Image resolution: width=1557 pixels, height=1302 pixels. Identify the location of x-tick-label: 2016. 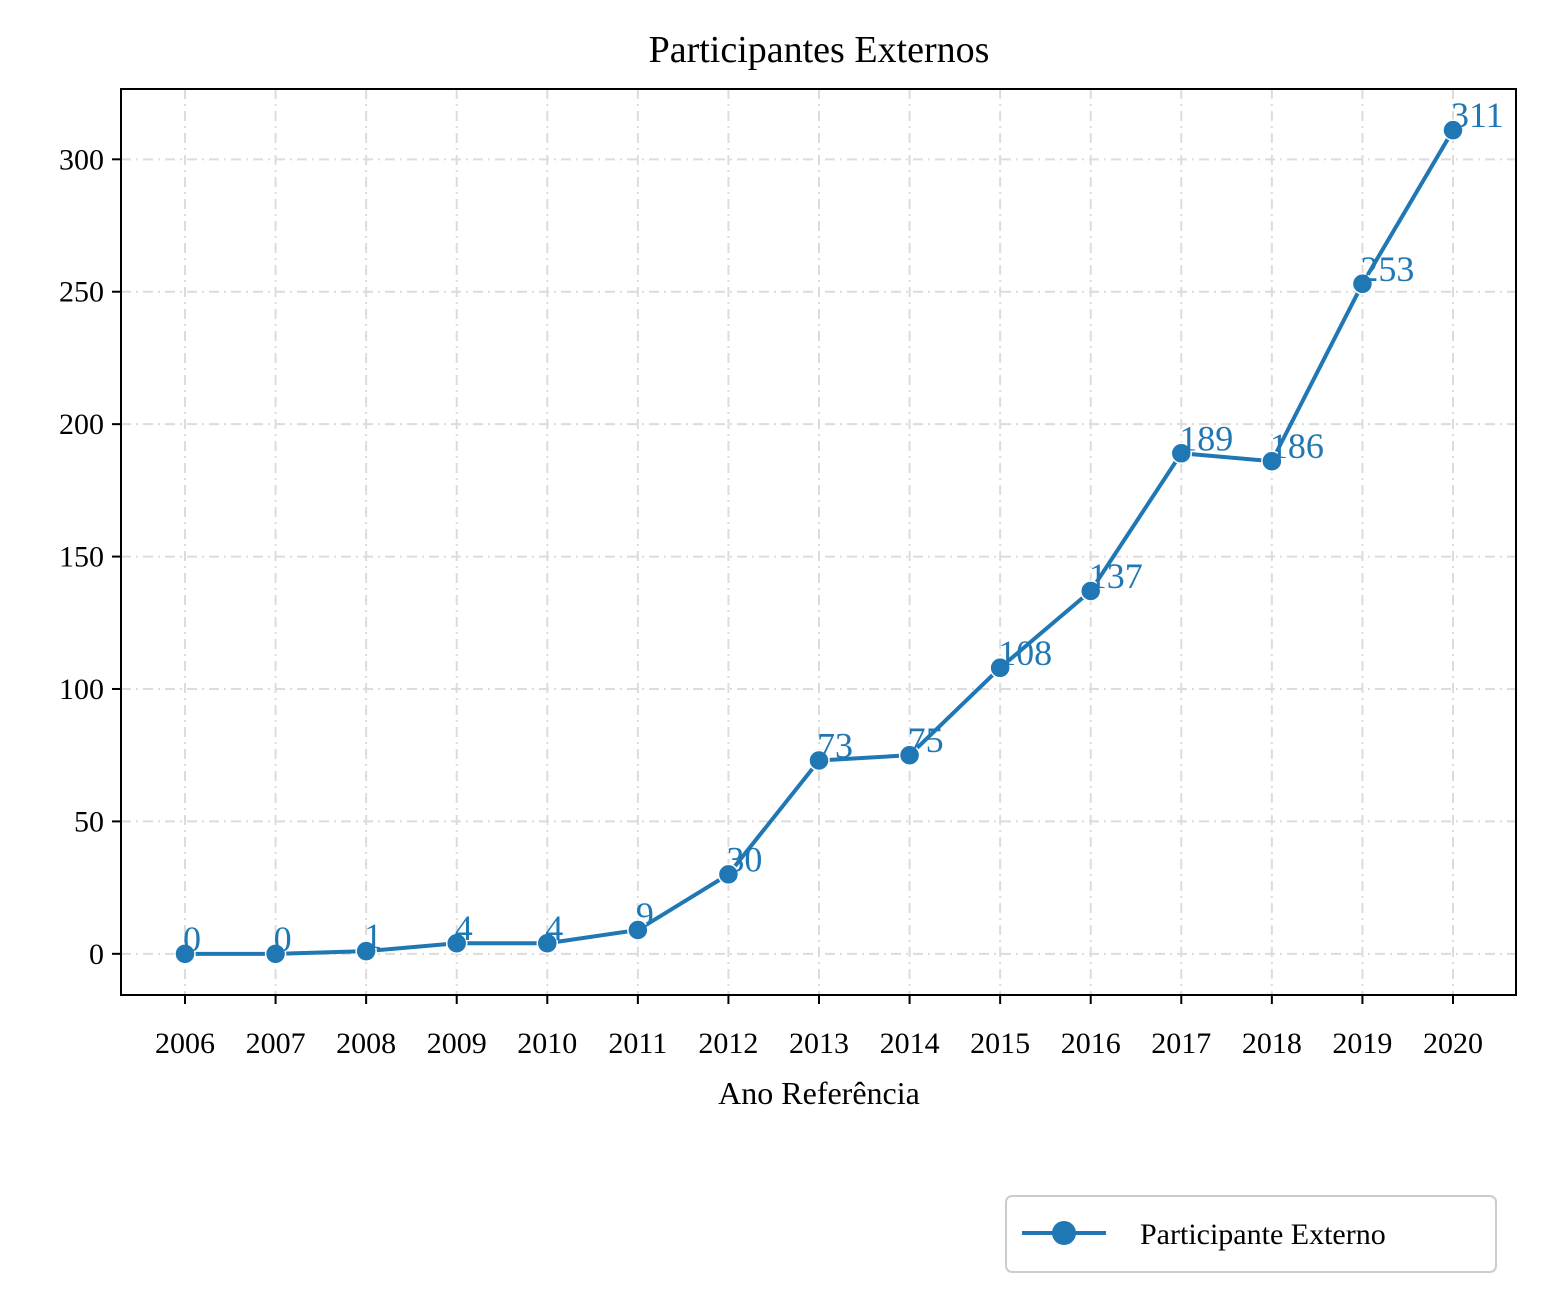
(1091, 1043).